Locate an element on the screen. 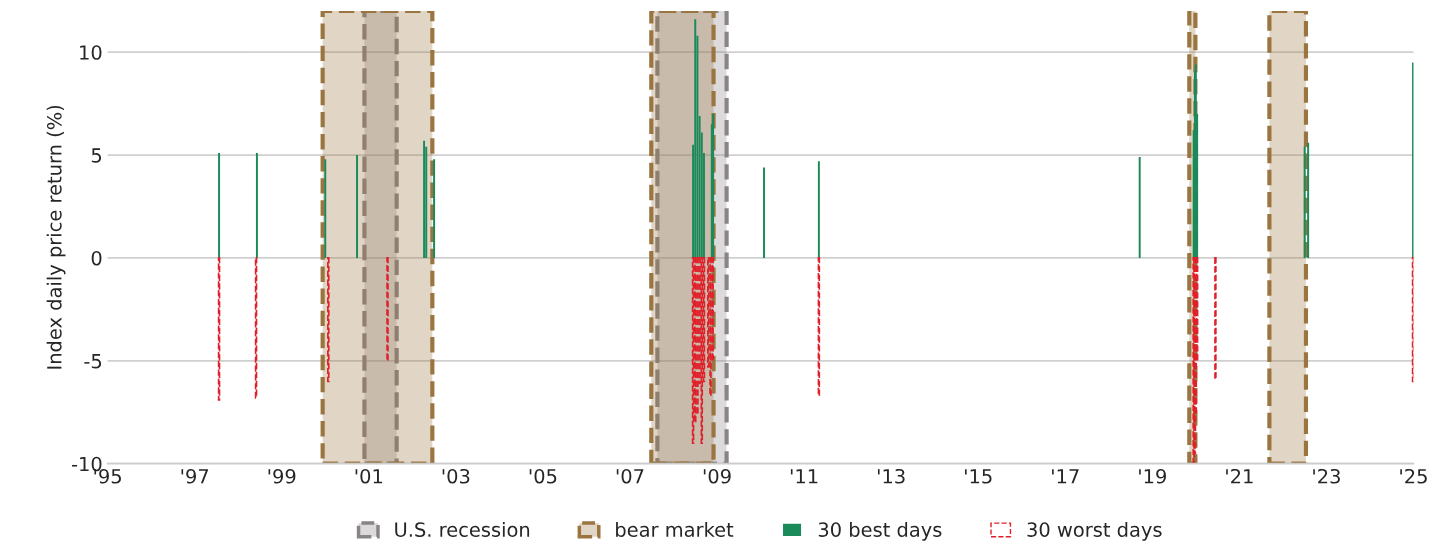 This screenshot has height=552, width=1435. x-tick-label: '21 is located at coordinates (1239, 476).